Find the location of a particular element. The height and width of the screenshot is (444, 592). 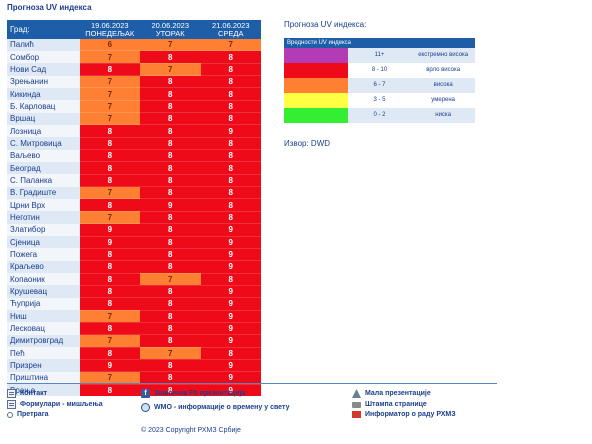

legend-row: 3 - 5 умерена is located at coordinates (379, 100).